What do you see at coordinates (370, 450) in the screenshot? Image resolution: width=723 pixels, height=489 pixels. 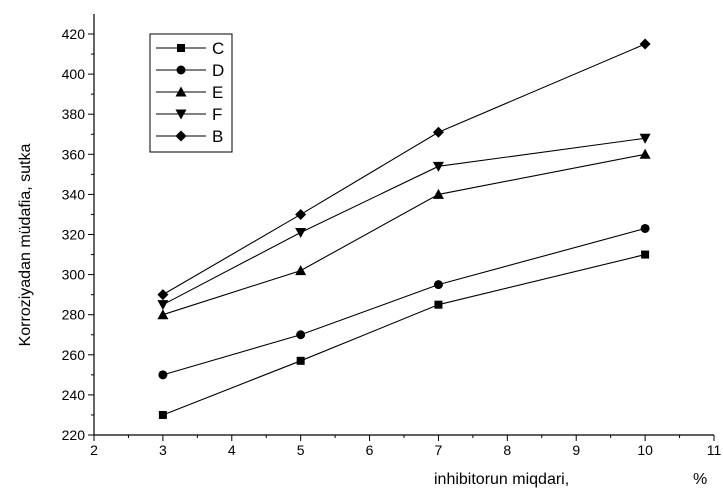 I see `x-tick-label: 6` at bounding box center [370, 450].